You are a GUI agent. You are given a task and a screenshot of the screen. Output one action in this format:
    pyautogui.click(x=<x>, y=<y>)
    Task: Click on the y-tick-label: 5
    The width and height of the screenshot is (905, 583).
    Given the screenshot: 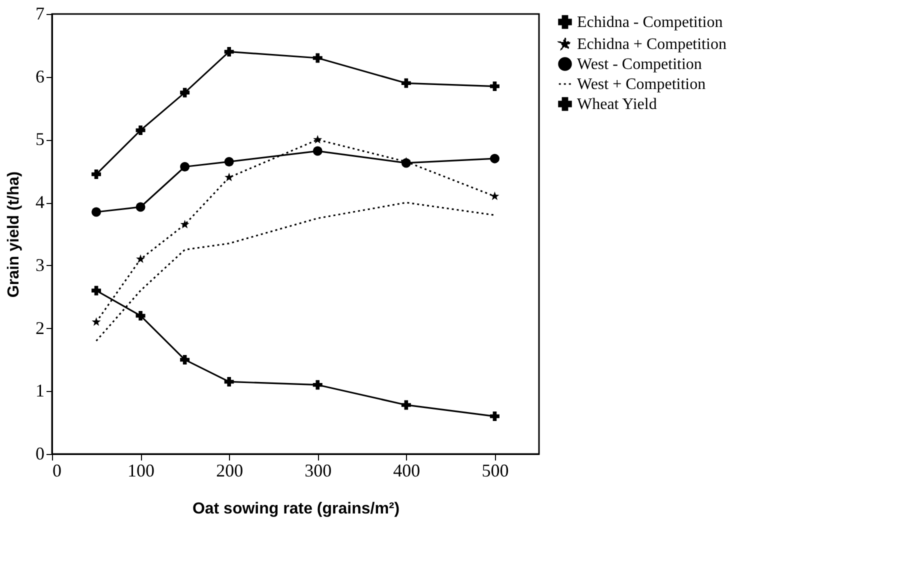 What is the action you would take?
    pyautogui.click(x=40, y=139)
    